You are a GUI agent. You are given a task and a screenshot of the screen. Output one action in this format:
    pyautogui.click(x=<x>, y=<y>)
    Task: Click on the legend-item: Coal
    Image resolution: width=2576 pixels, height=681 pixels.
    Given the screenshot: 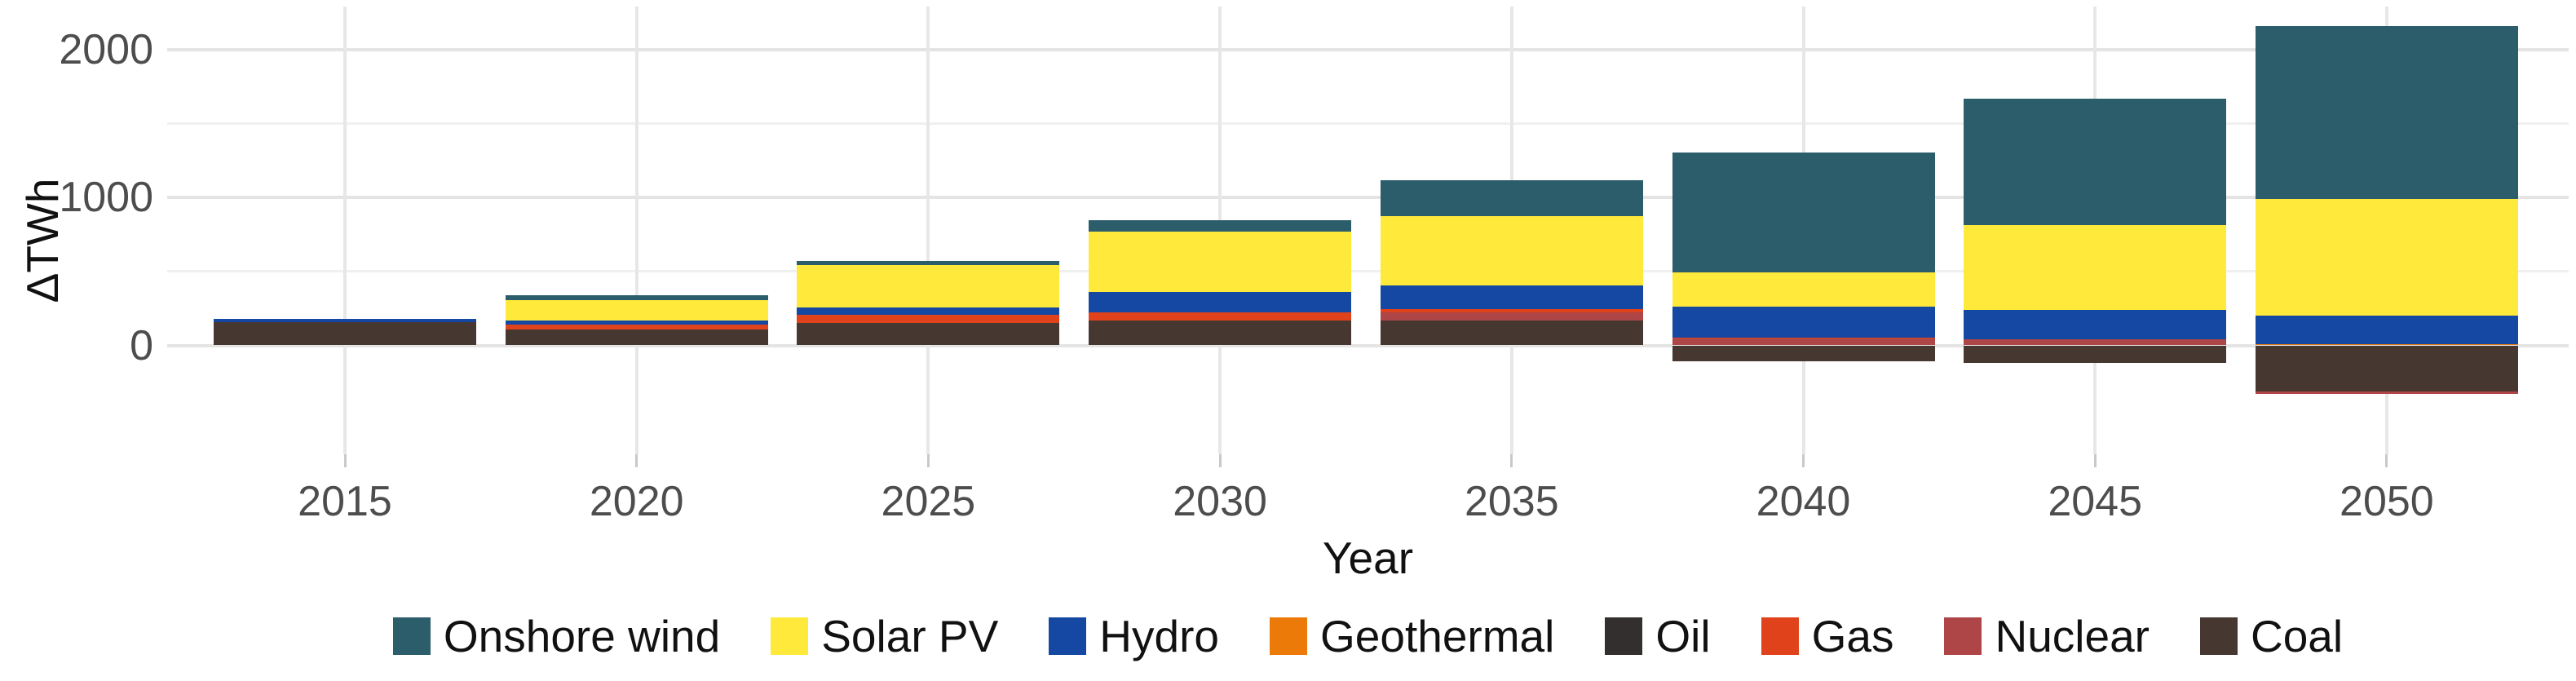 What is the action you would take?
    pyautogui.click(x=2271, y=636)
    